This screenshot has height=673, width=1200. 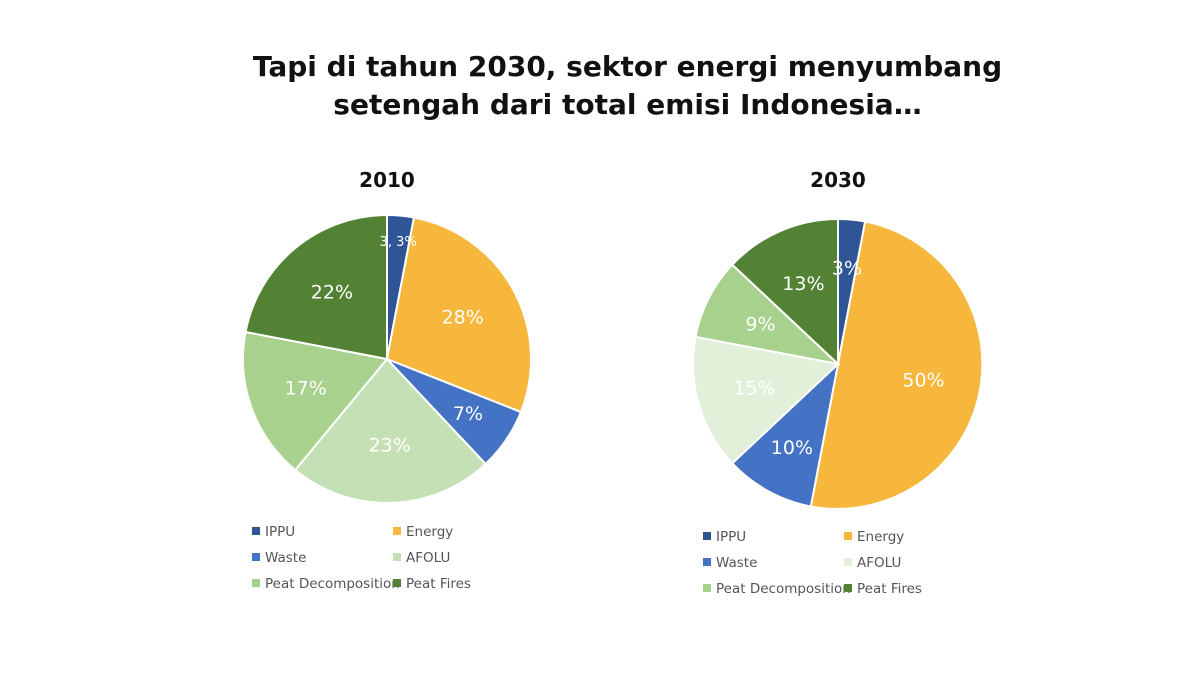 What do you see at coordinates (463, 317) in the screenshot?
I see `data-label-energy: 28%` at bounding box center [463, 317].